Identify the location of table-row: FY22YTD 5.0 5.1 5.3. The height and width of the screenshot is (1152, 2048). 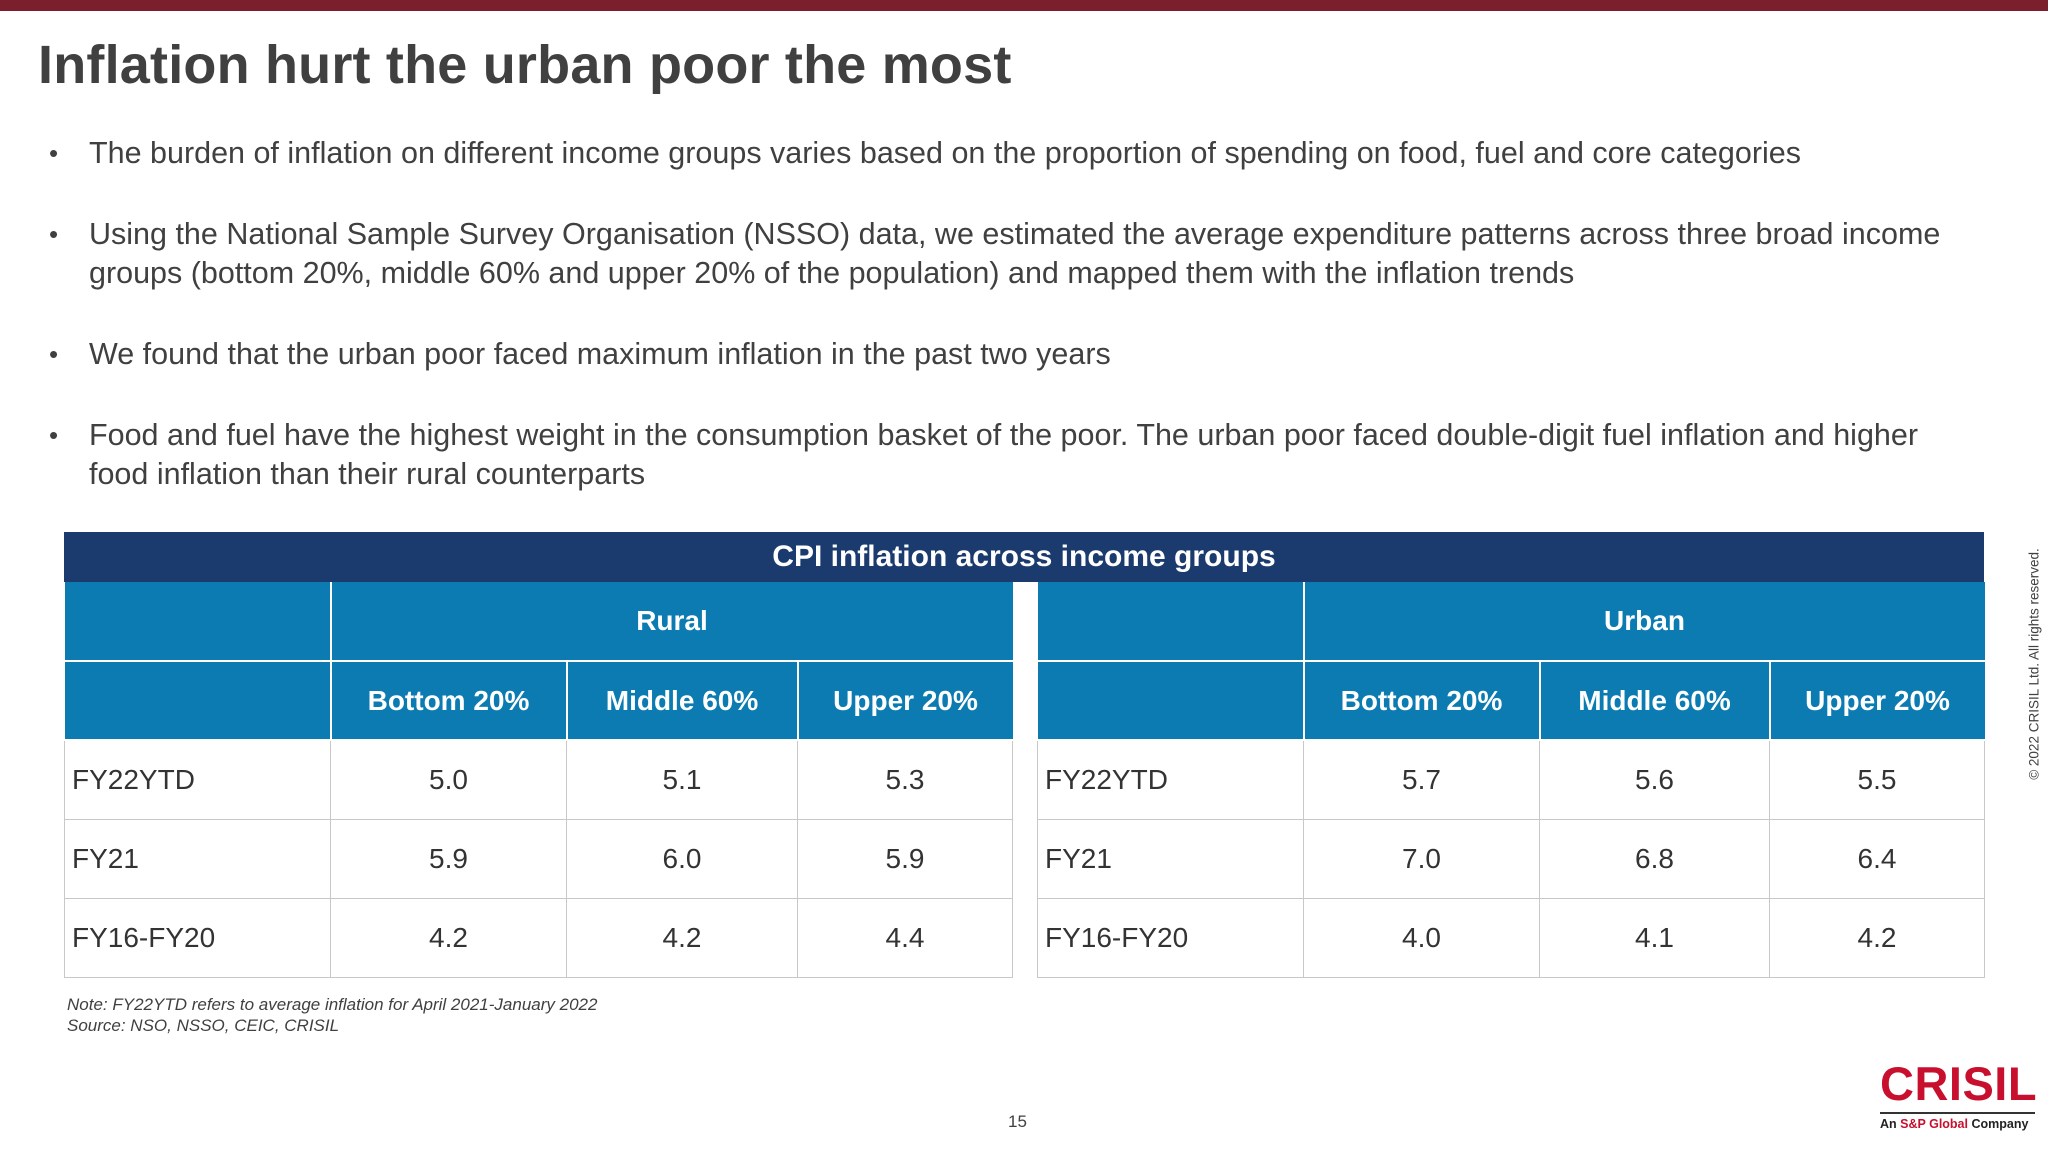
(538, 779).